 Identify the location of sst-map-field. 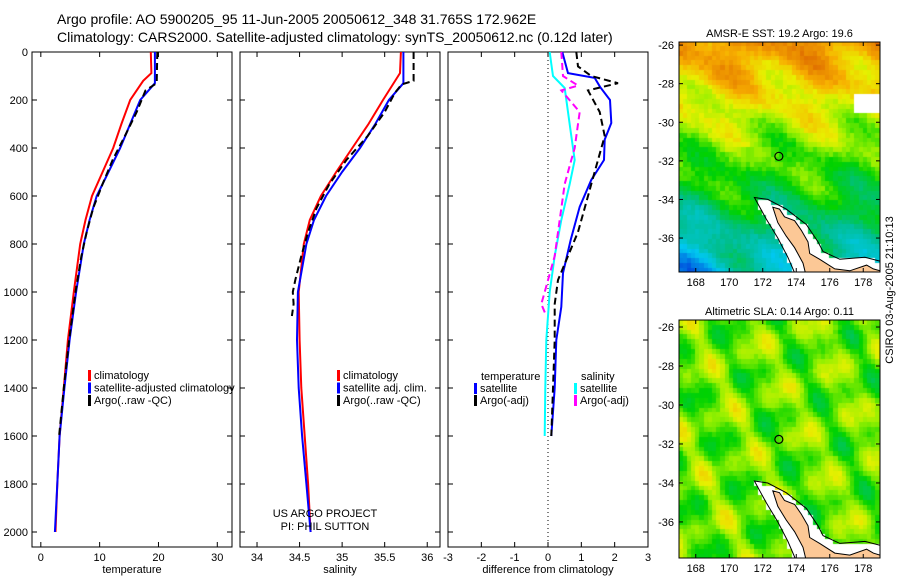
(779, 157).